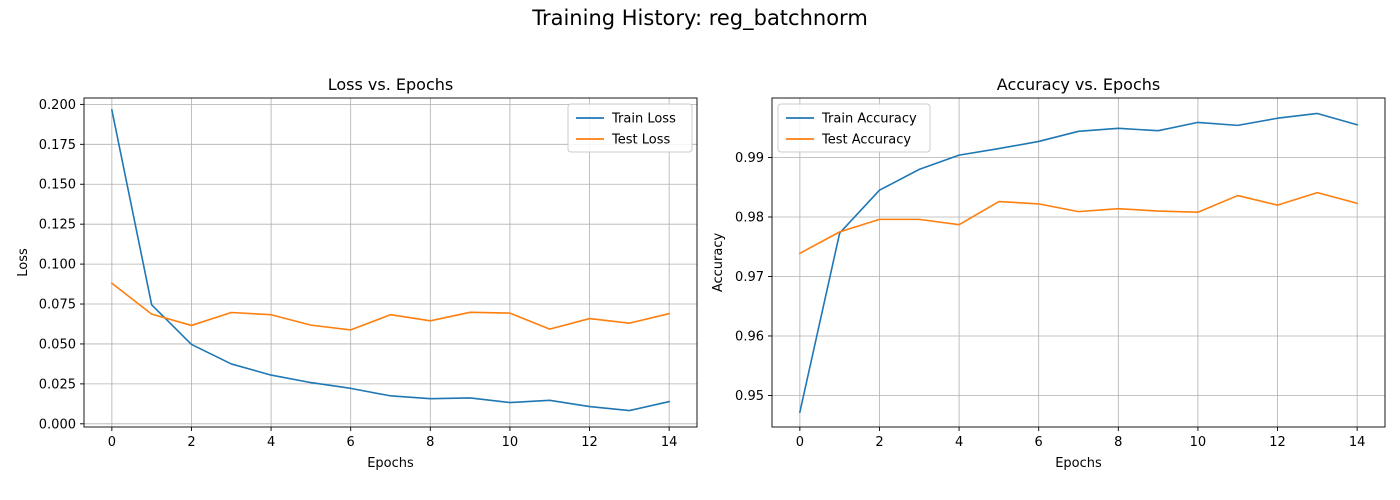 The height and width of the screenshot is (500, 1400). I want to click on loss-y-tick-label: 0.150, so click(57, 185).